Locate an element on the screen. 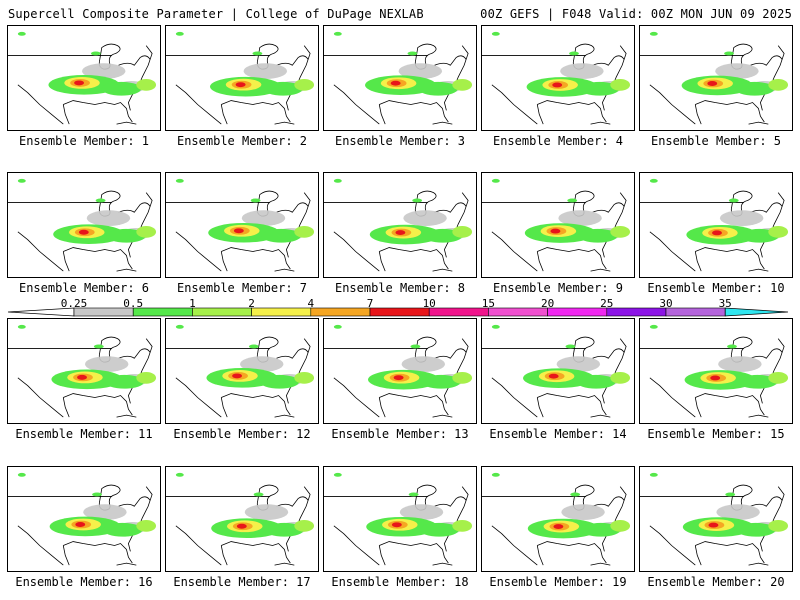 The image size is (800, 600). ensemble-member-label: Ensemble Member: 2 is located at coordinates (242, 141).